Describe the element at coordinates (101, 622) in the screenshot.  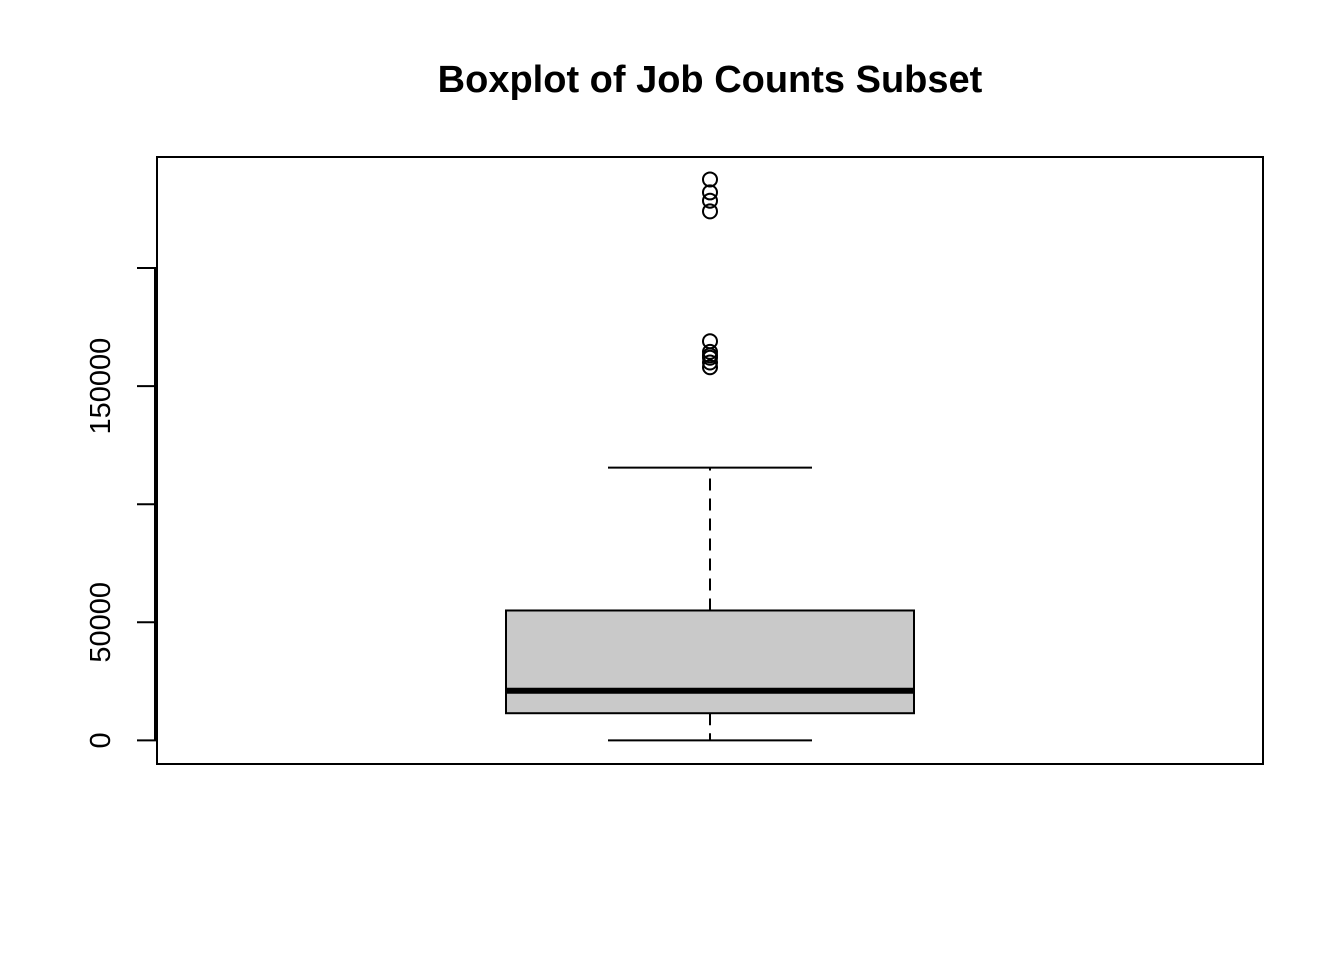
I see `y-tick-label: 50000` at that location.